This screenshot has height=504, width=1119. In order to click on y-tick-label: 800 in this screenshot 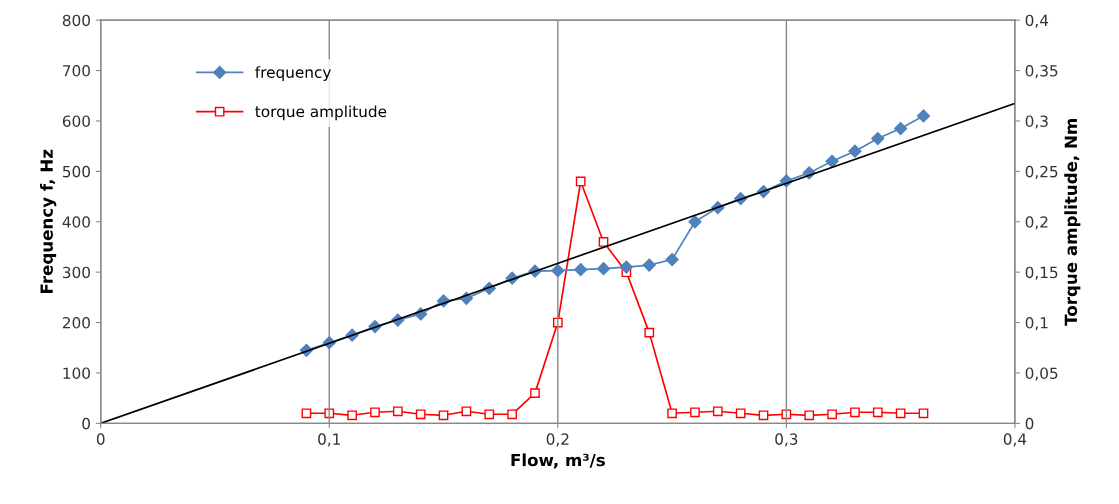, I will do `click(76, 20)`.